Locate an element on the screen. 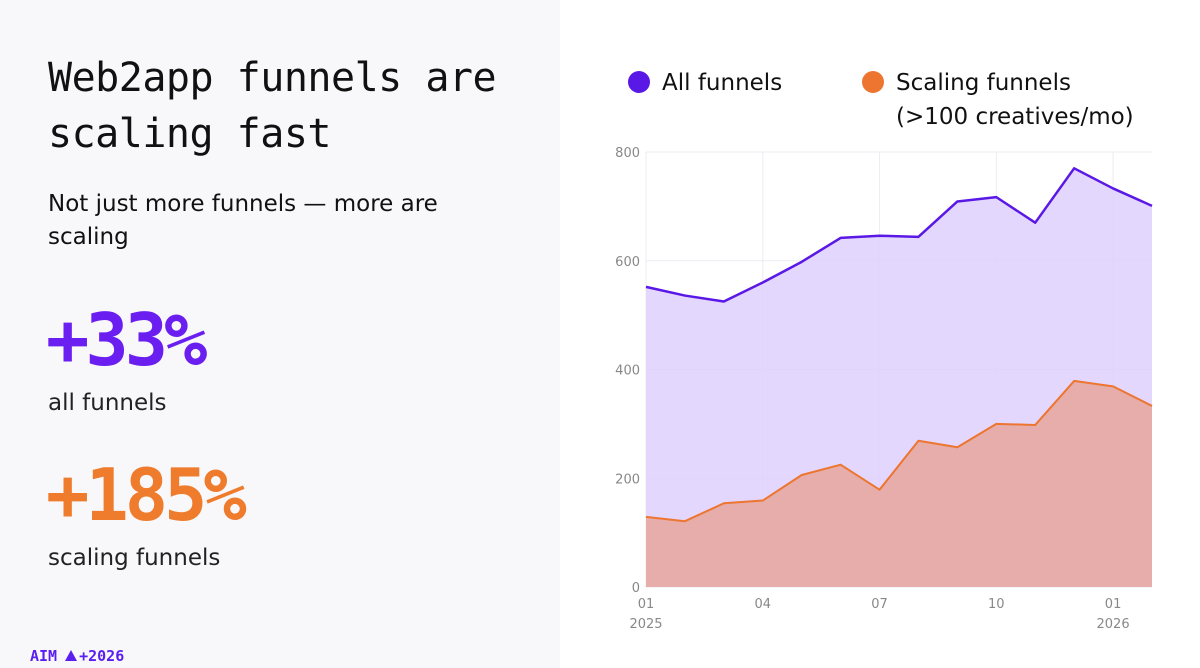 The image size is (1200, 668). x-tick-year-label: 2026 is located at coordinates (1113, 624).